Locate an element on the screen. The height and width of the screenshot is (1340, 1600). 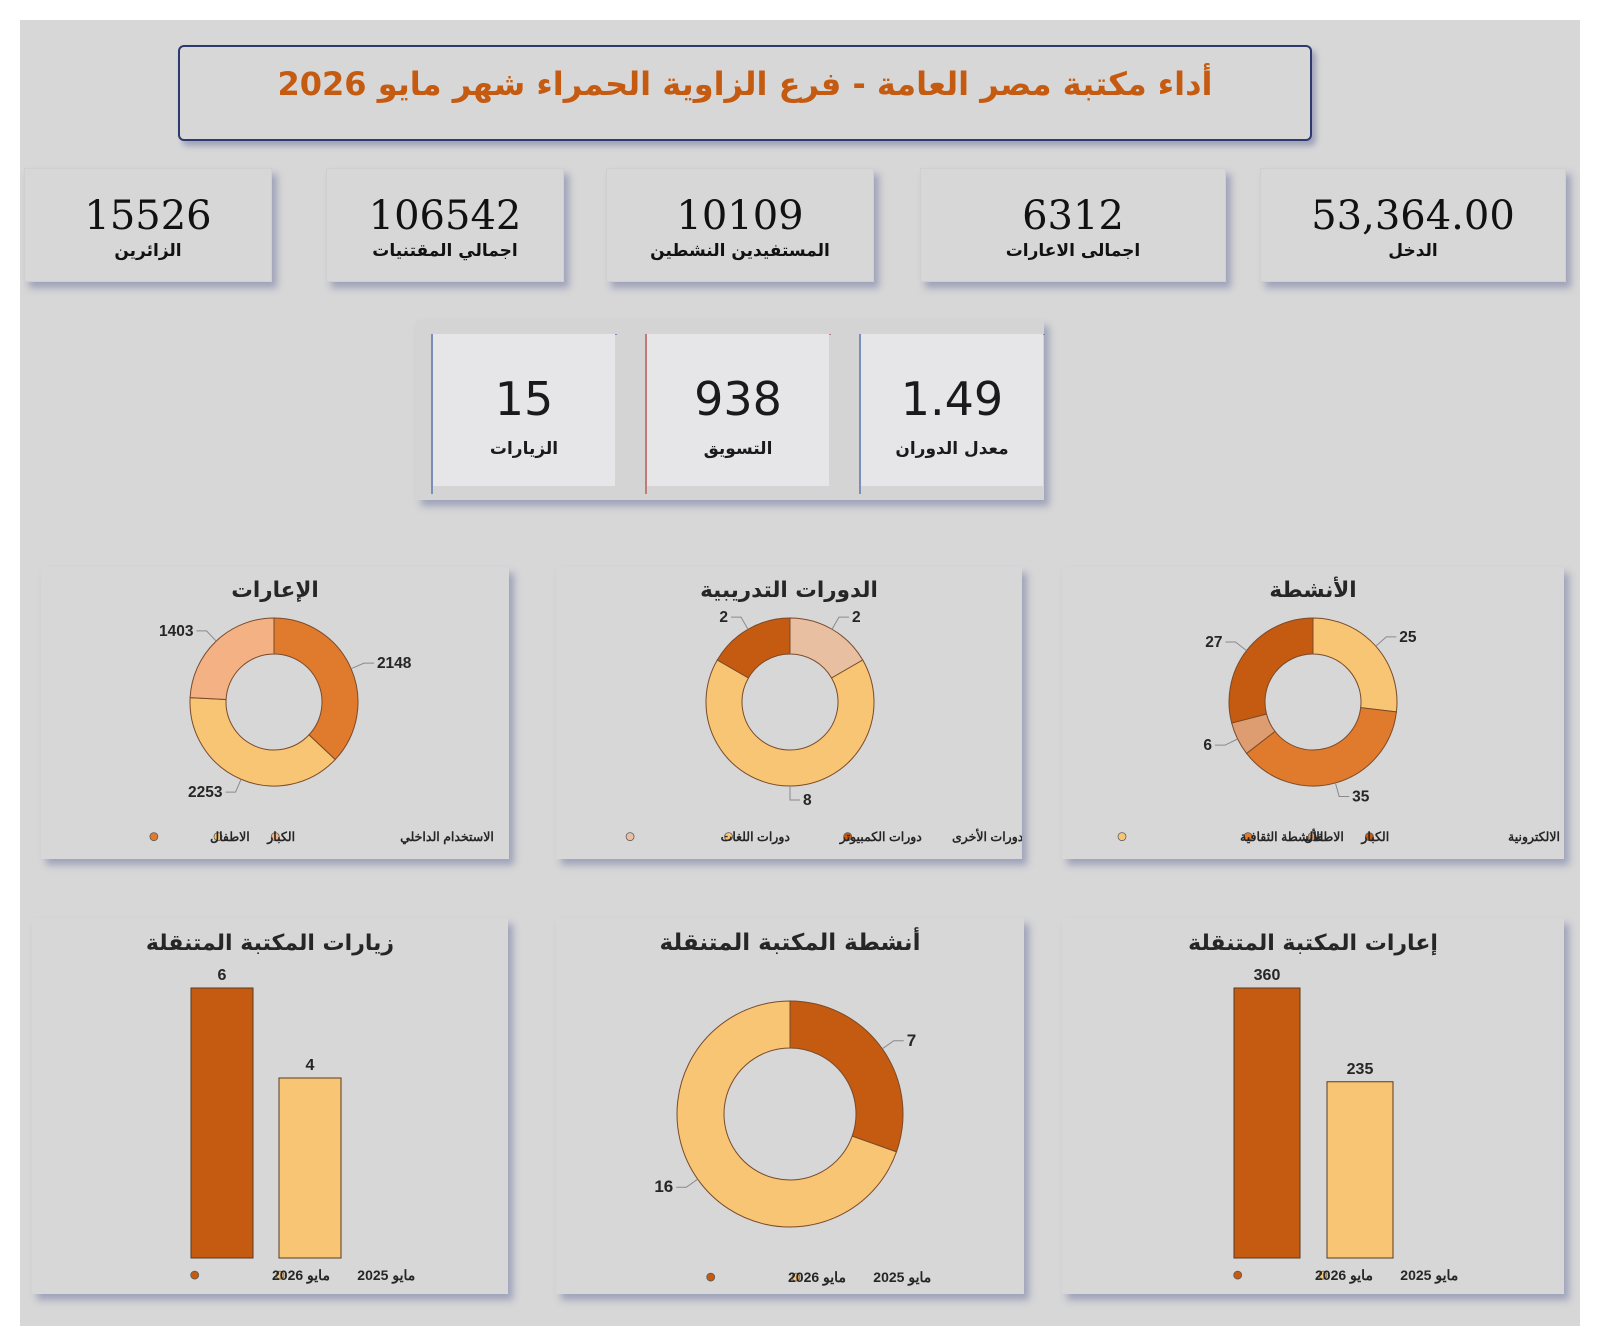
courses-legend-item-2: دورات اللغات is located at coordinates (756, 837).